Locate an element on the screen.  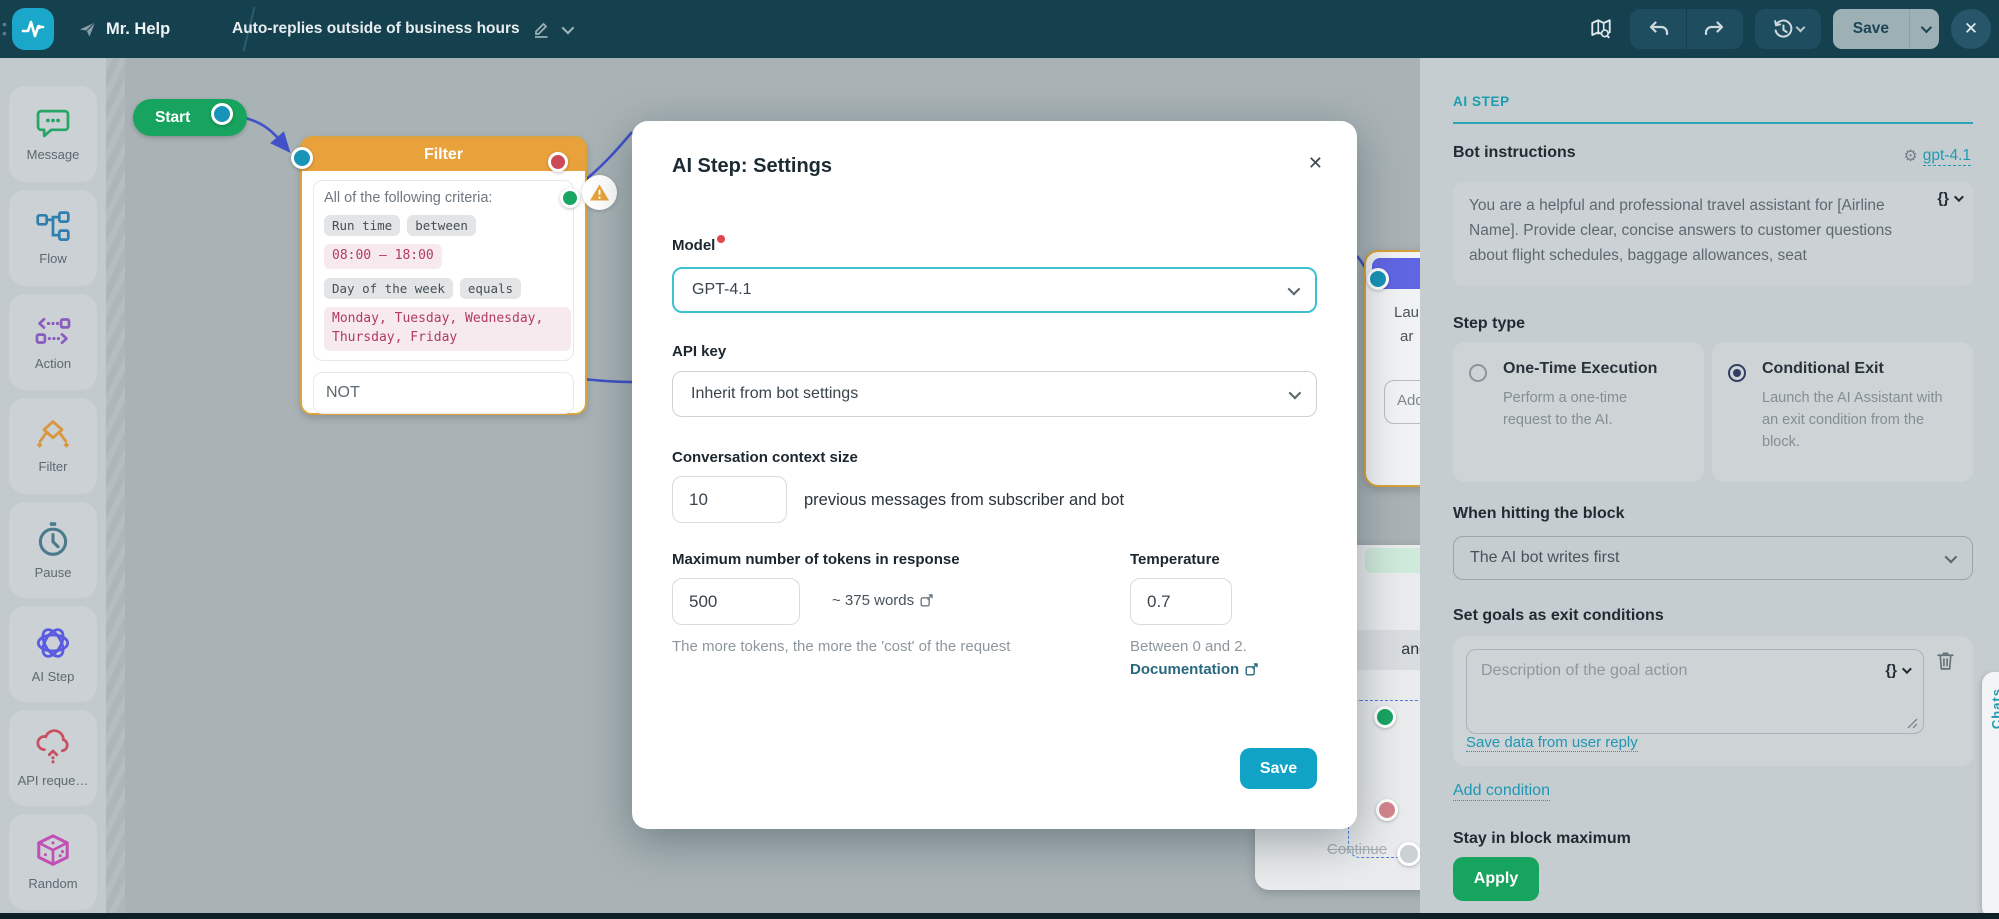
condition-operator-chip: equals is located at coordinates (490, 288).